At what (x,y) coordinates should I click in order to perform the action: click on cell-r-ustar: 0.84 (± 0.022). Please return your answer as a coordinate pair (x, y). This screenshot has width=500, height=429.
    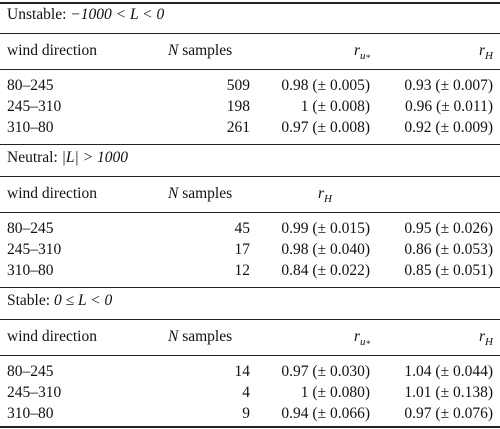
    Looking at the image, I should click on (325, 270).